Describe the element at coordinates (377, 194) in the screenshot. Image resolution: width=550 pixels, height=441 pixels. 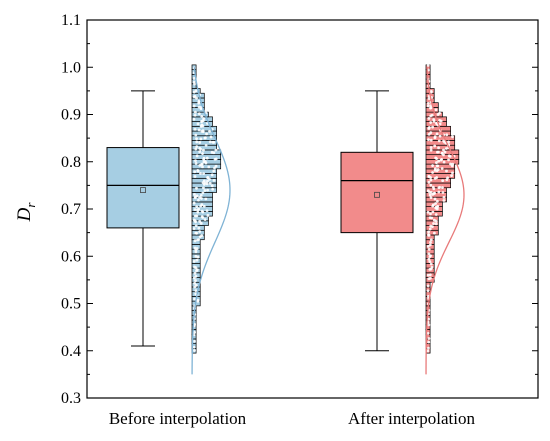
I see `mean-marker` at that location.